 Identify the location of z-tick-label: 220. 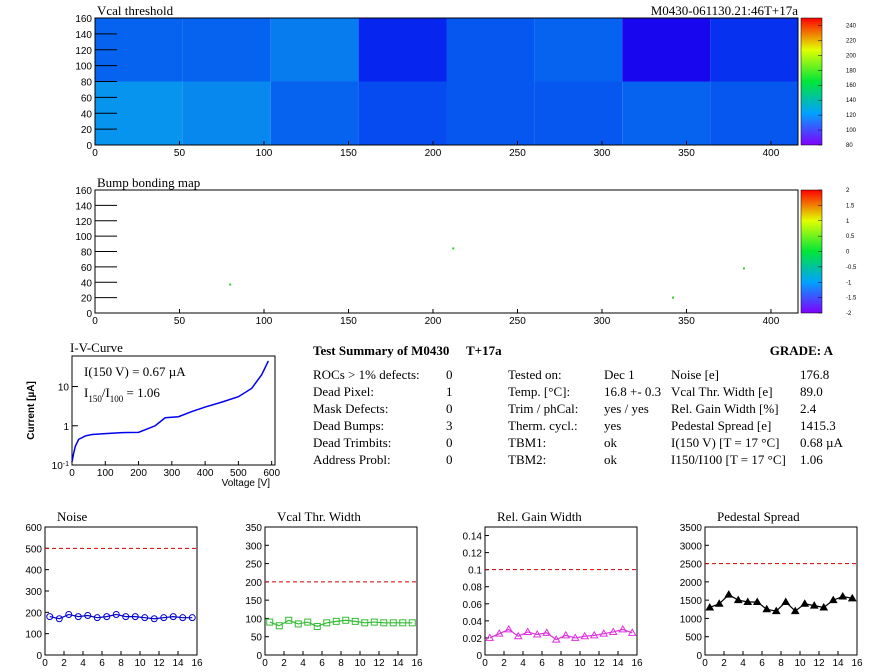
(851, 41).